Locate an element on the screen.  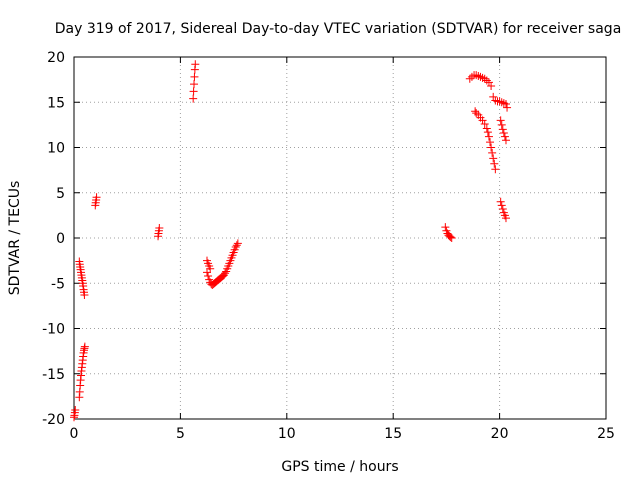
y-tick-label: 0 is located at coordinates (60, 239).